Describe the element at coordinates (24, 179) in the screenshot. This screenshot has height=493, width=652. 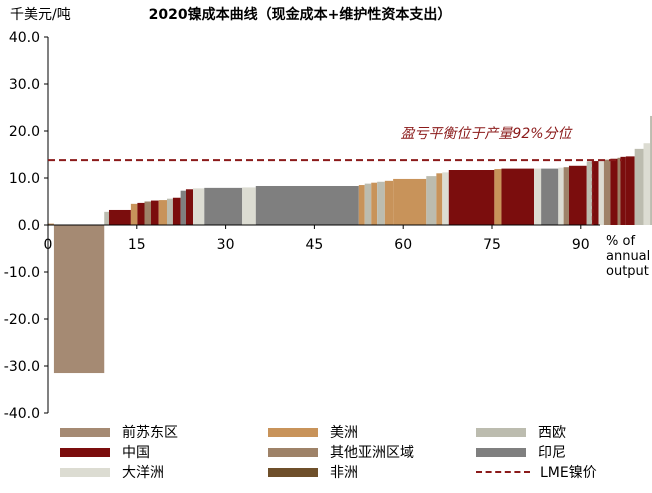
I see `y-tick-label-3: 10.0` at that location.